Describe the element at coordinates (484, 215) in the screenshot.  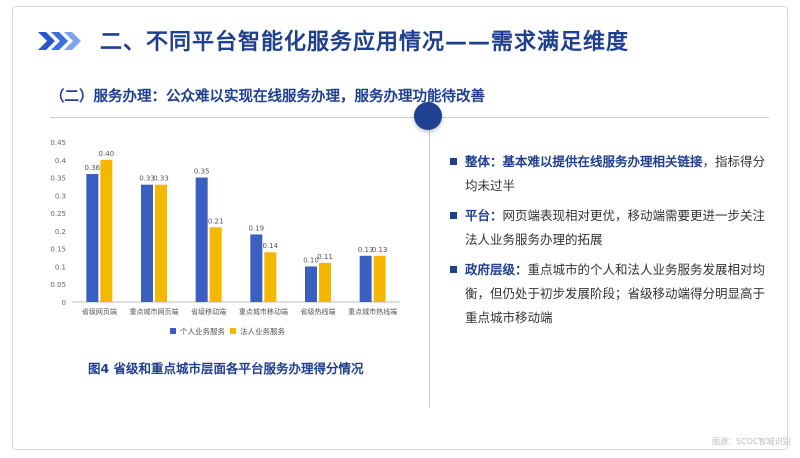
I see `bullet-heading: 平台：` at that location.